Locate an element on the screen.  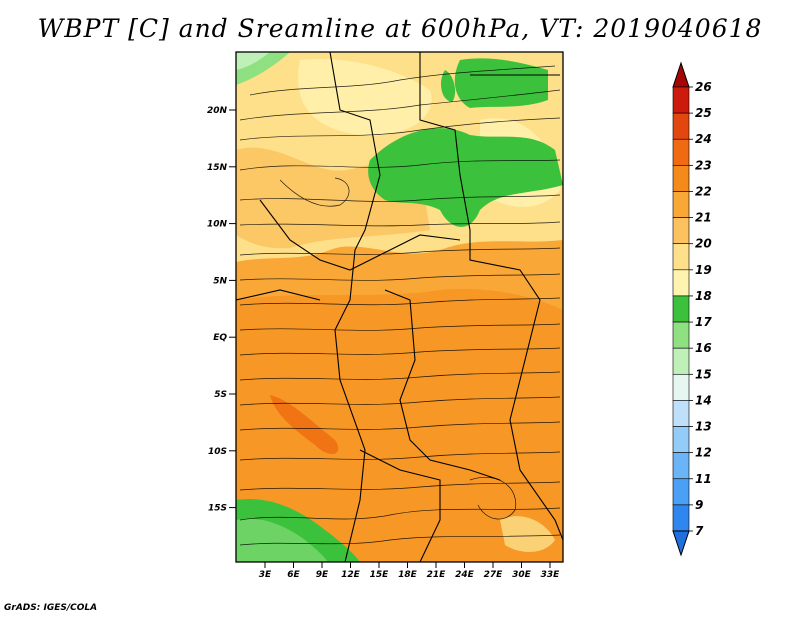
colorbar-label: 15 is located at coordinates (703, 374).